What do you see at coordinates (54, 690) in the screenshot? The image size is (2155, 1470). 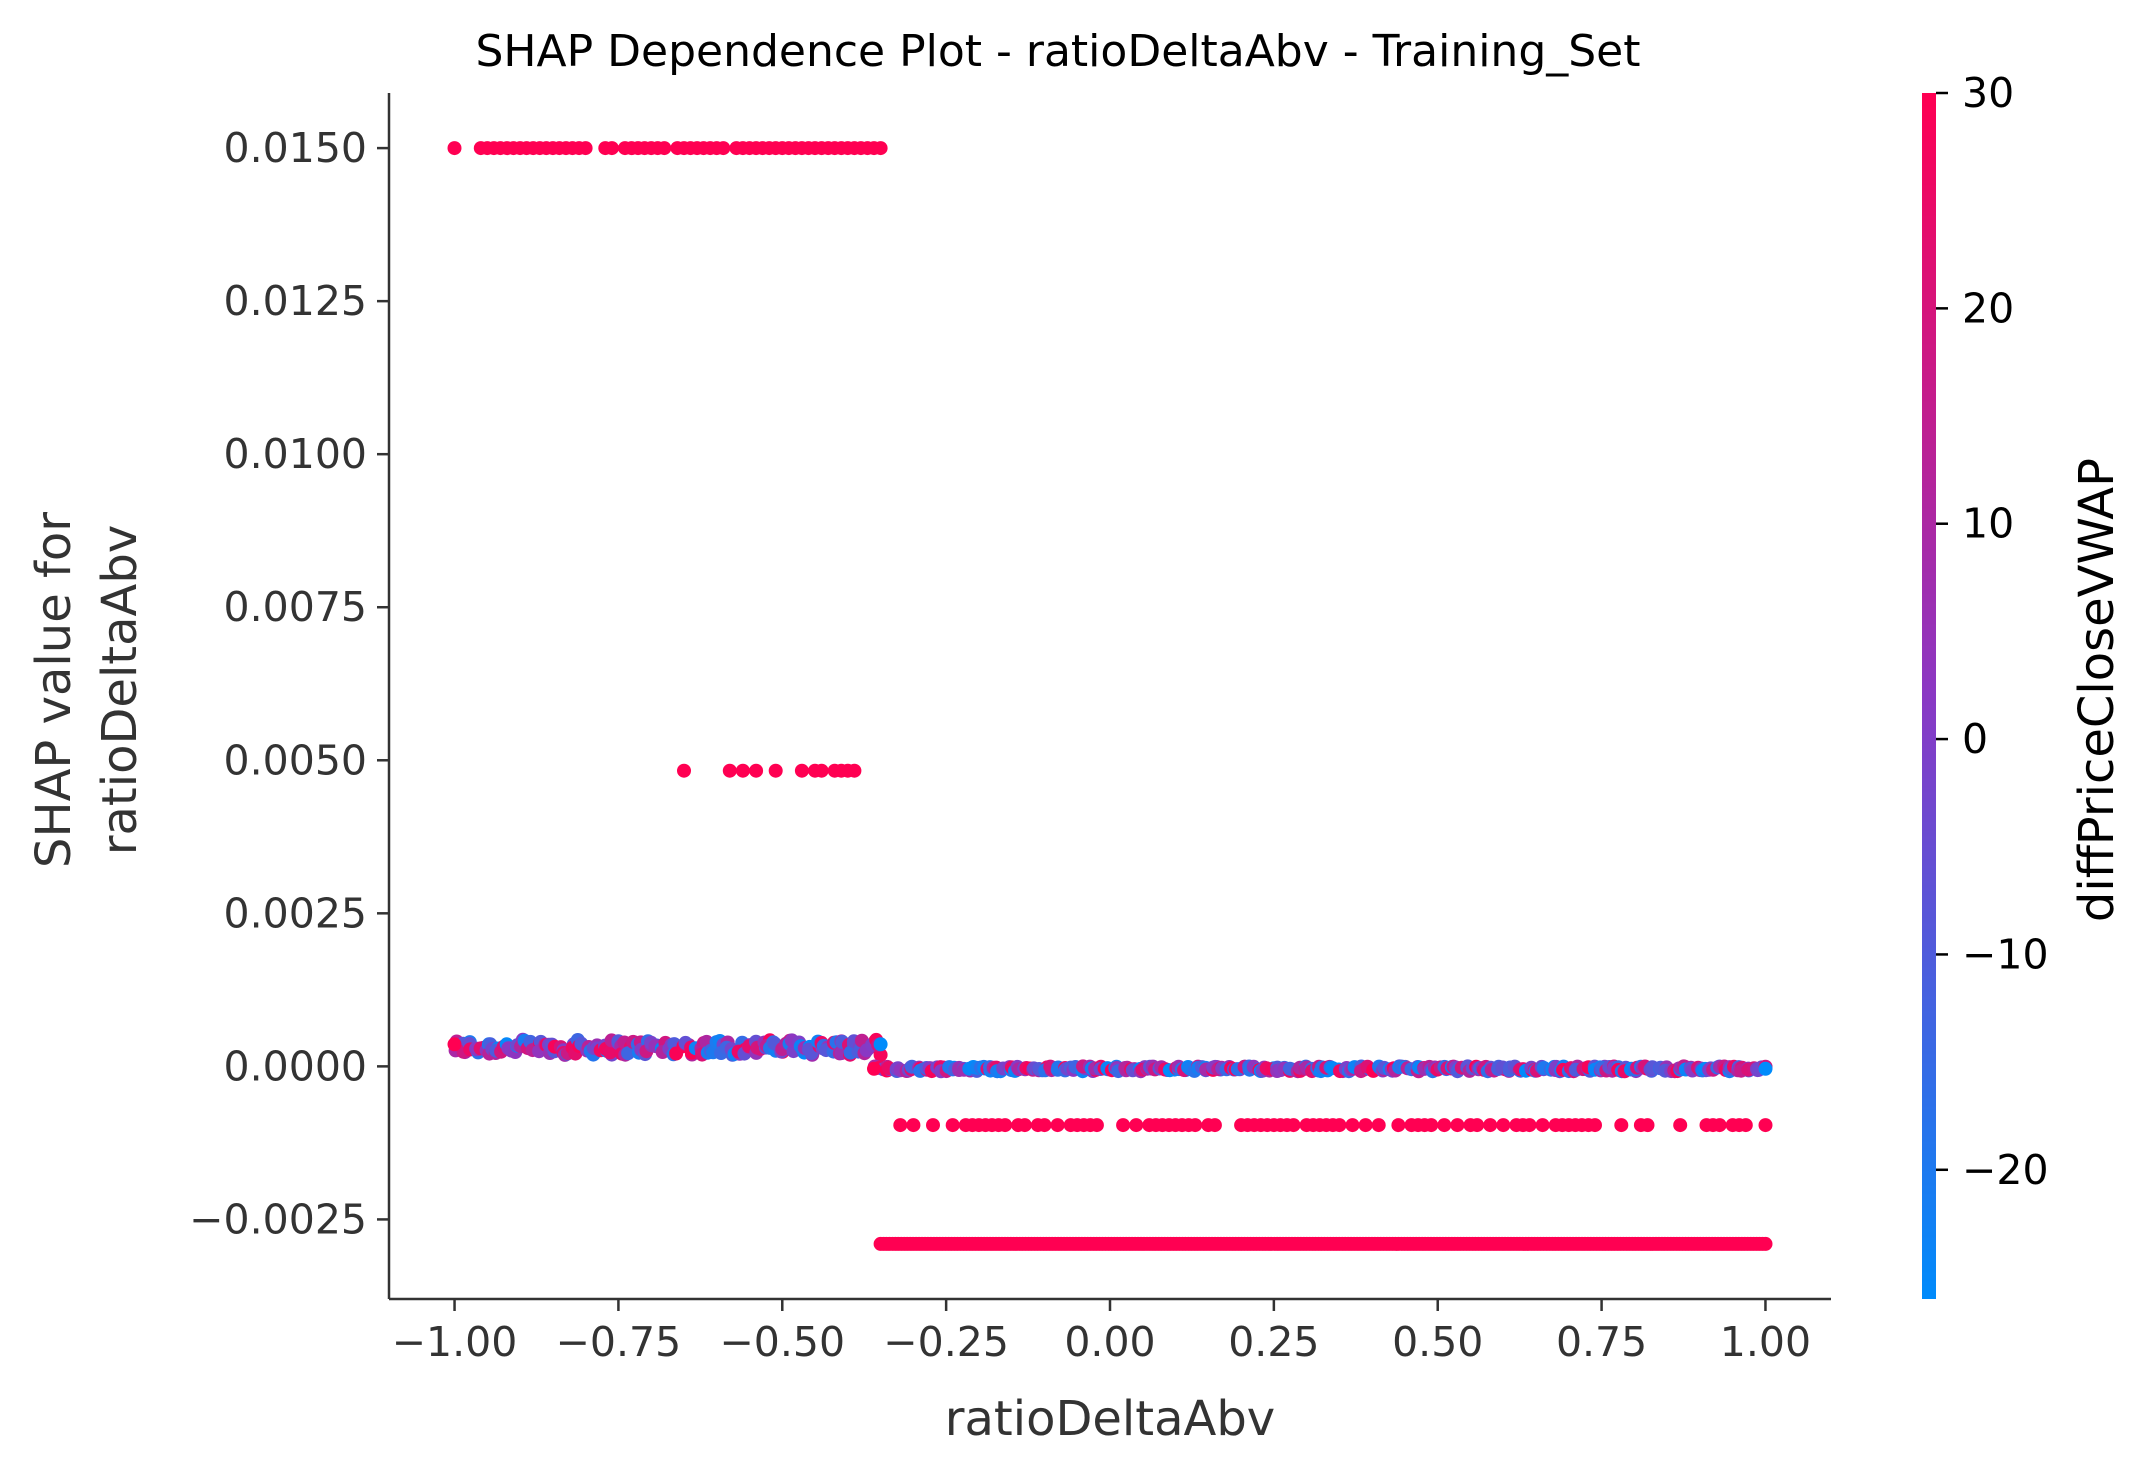 I see `y-axis-title-line-1: SHAP value for` at bounding box center [54, 690].